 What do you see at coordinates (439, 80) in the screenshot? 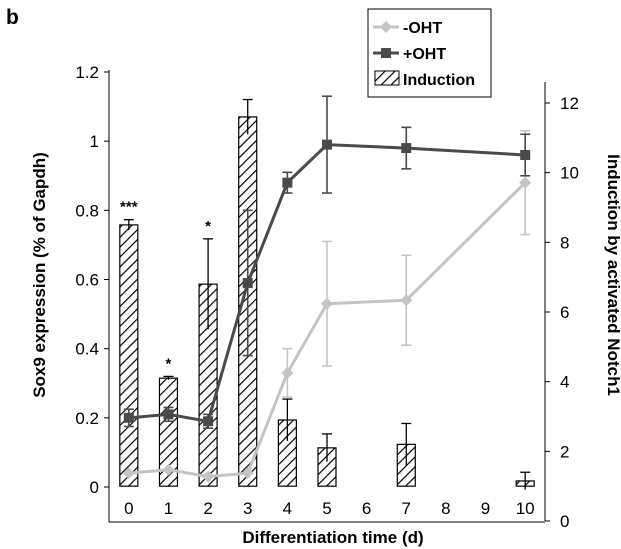
I see `legend-label: Induction` at bounding box center [439, 80].